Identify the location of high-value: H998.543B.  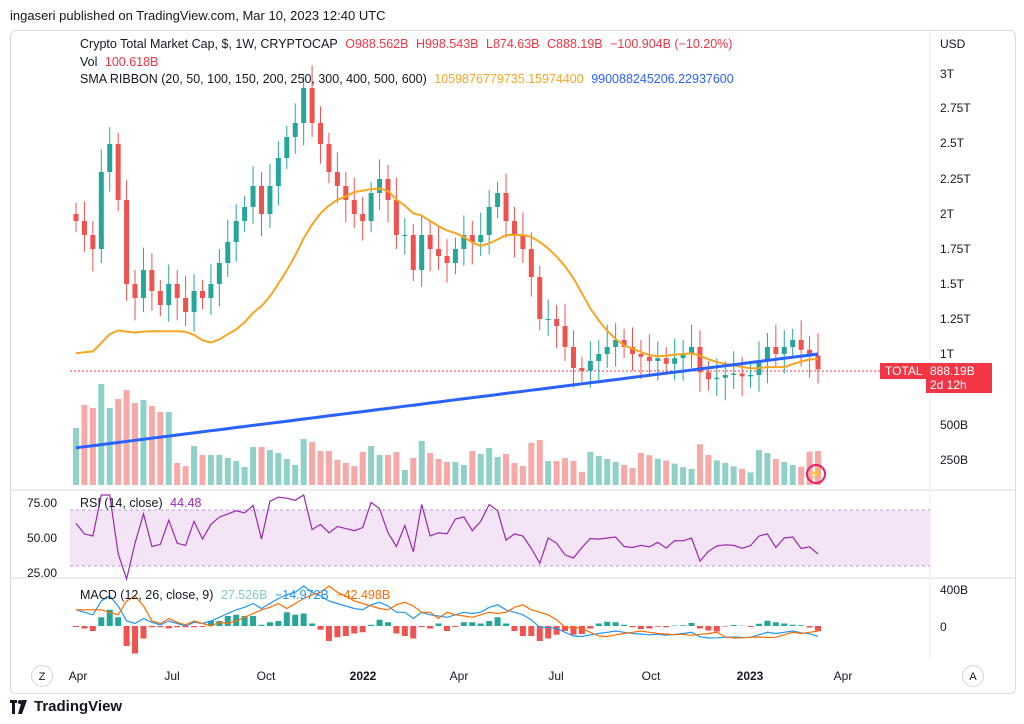
(447, 44).